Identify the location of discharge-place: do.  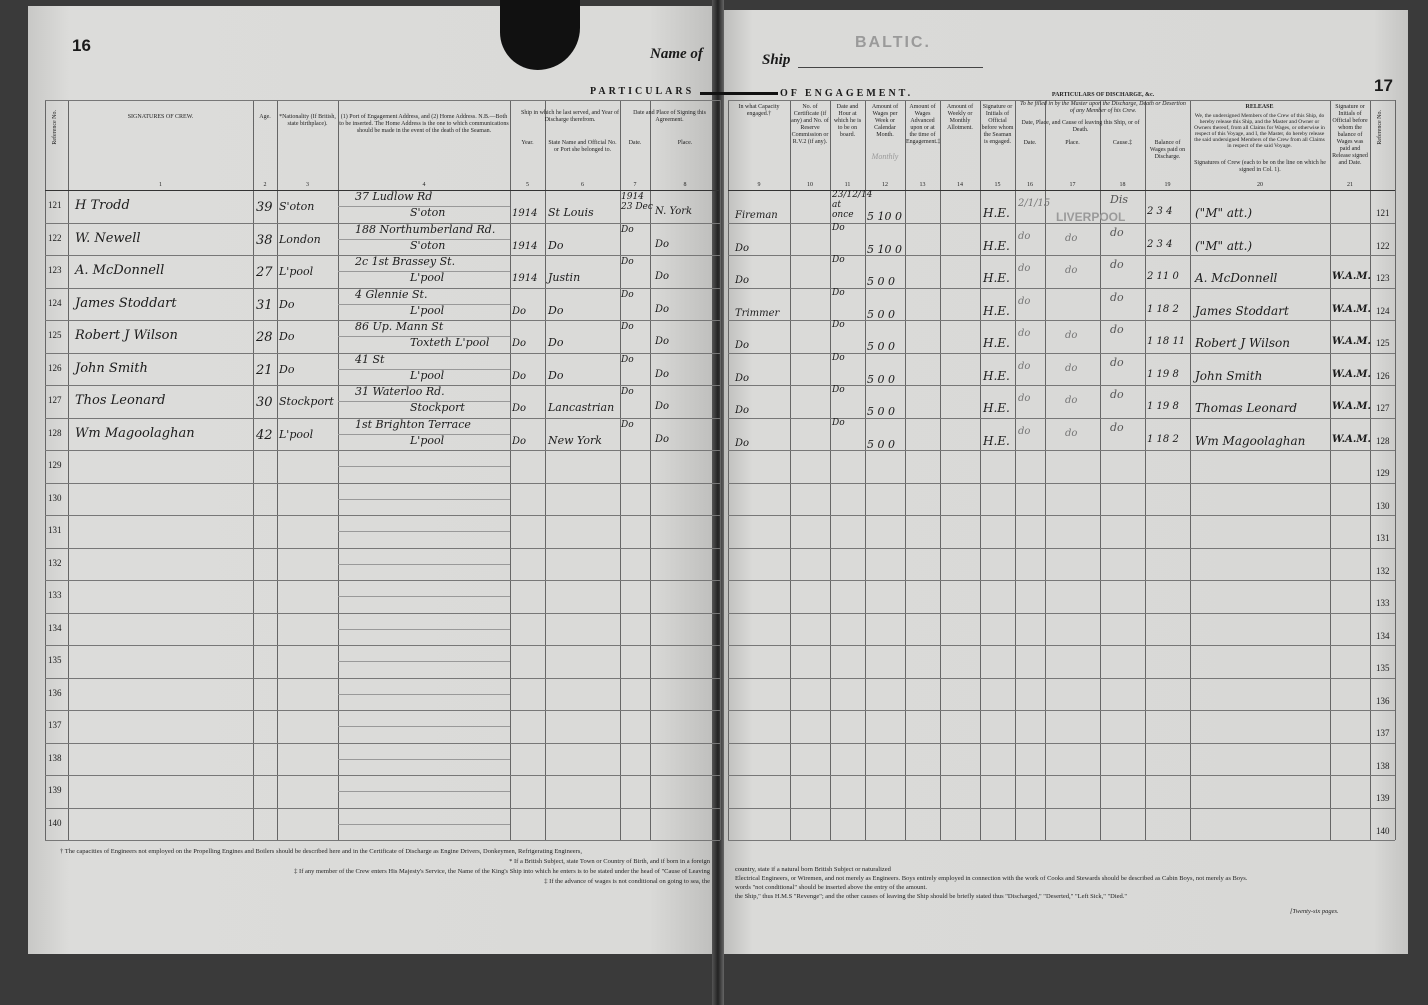
(1071, 433).